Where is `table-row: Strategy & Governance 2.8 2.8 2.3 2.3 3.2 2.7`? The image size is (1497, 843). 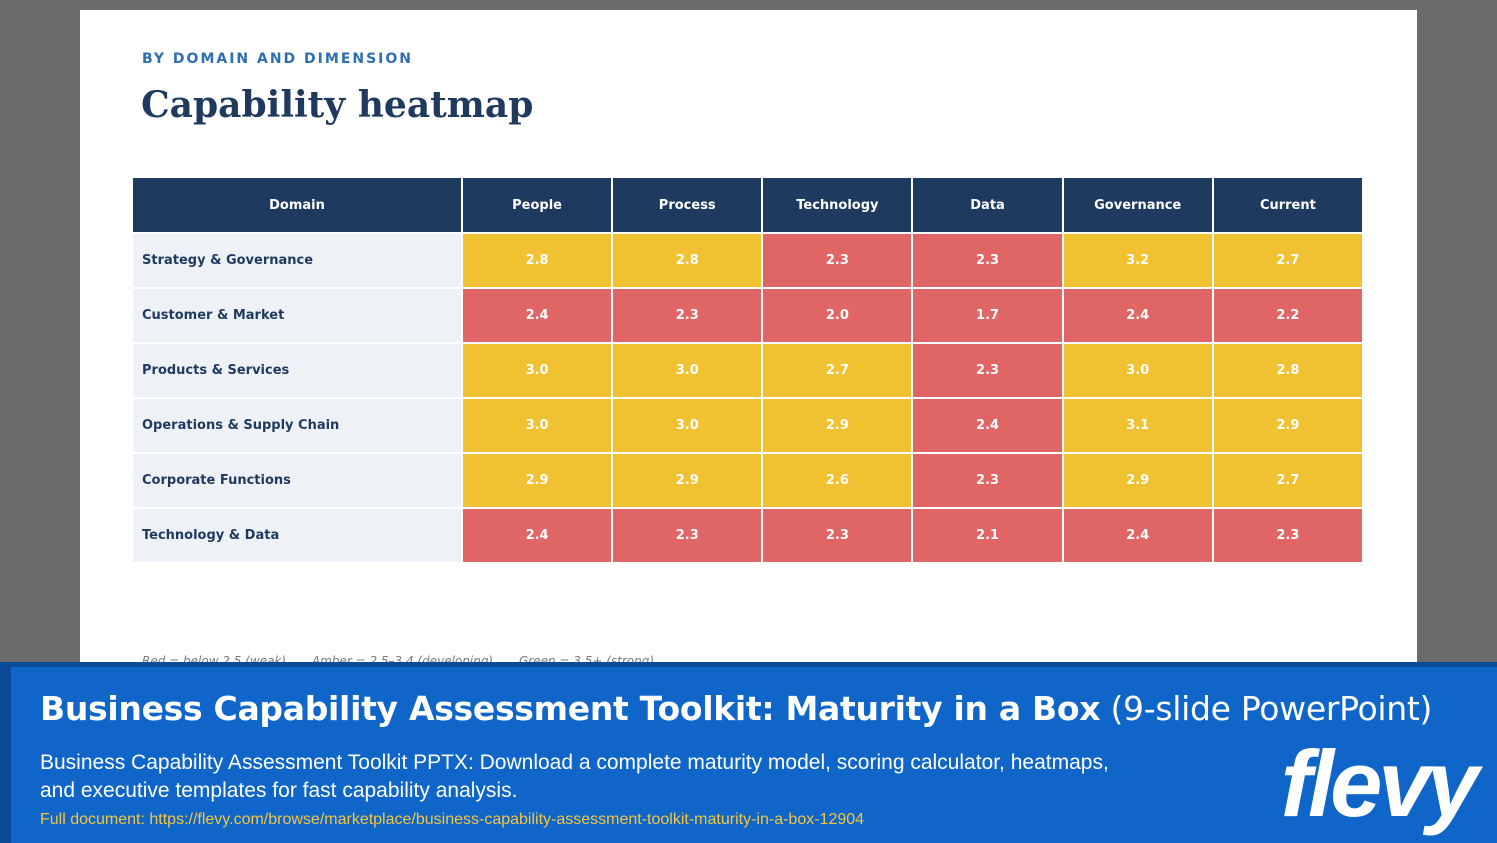 table-row: Strategy & Governance 2.8 2.8 2.3 2.3 3.2 2.7 is located at coordinates (747, 259).